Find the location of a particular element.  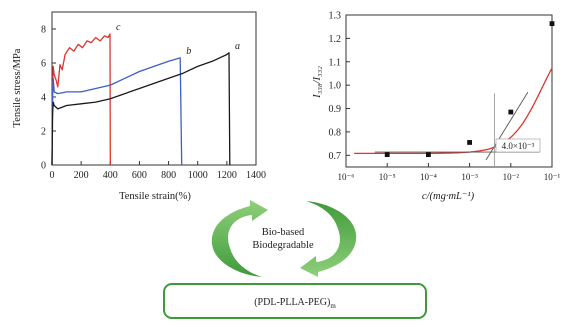

tensile-x-tick-label: 1400 is located at coordinates (256, 175).